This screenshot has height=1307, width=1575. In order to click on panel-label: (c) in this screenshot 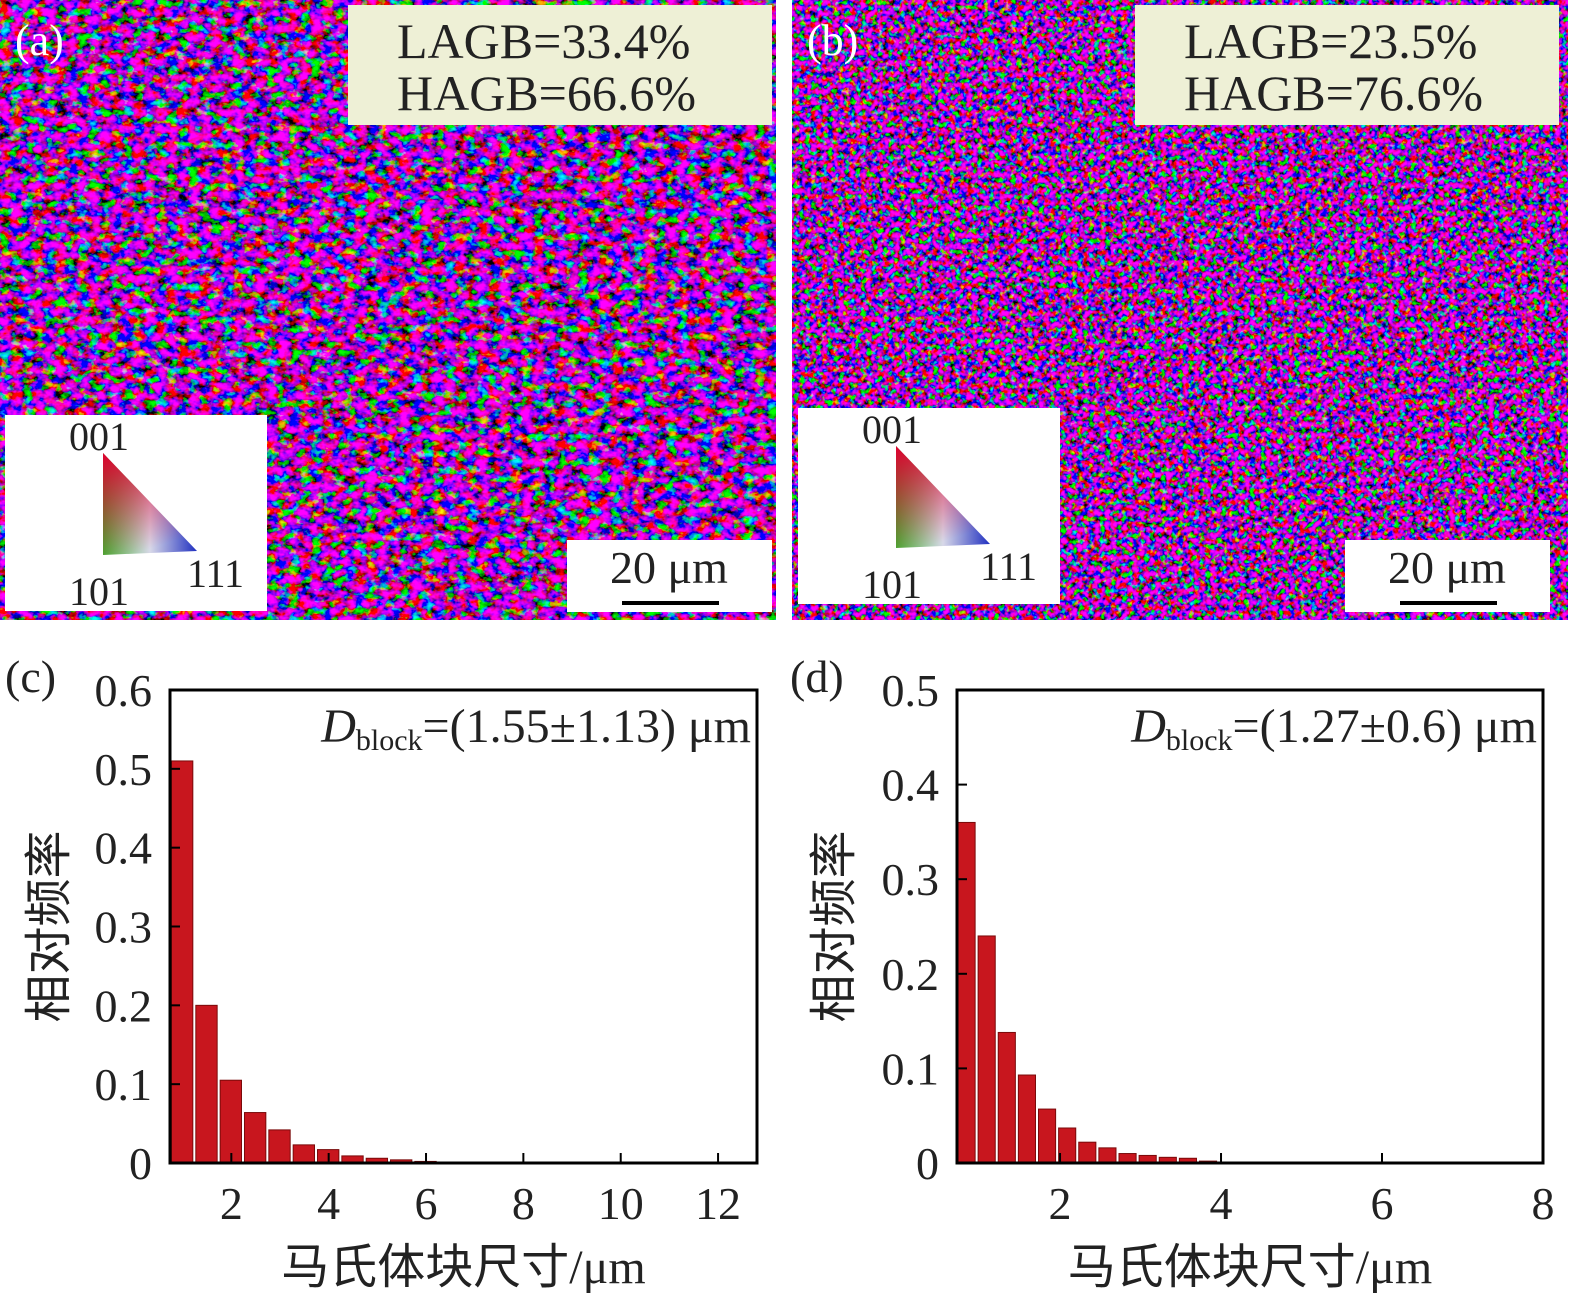, I will do `click(30, 676)`.